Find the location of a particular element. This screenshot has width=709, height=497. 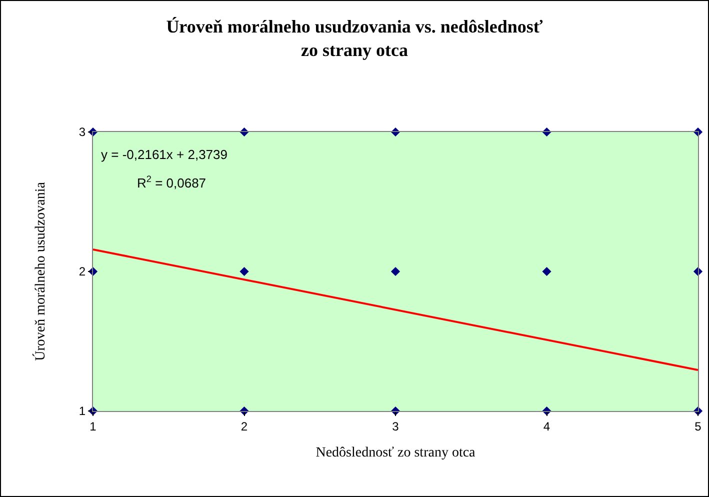

x-tick-label: 1 is located at coordinates (93, 426).